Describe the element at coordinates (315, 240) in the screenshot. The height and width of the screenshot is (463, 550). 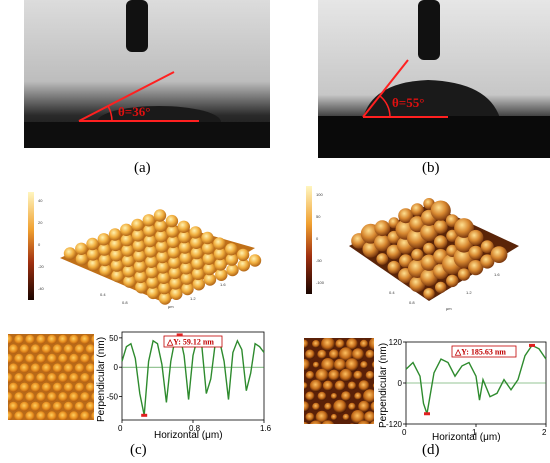
I see `afm-colorbar-d: 100 50 0 -50 -100` at that location.